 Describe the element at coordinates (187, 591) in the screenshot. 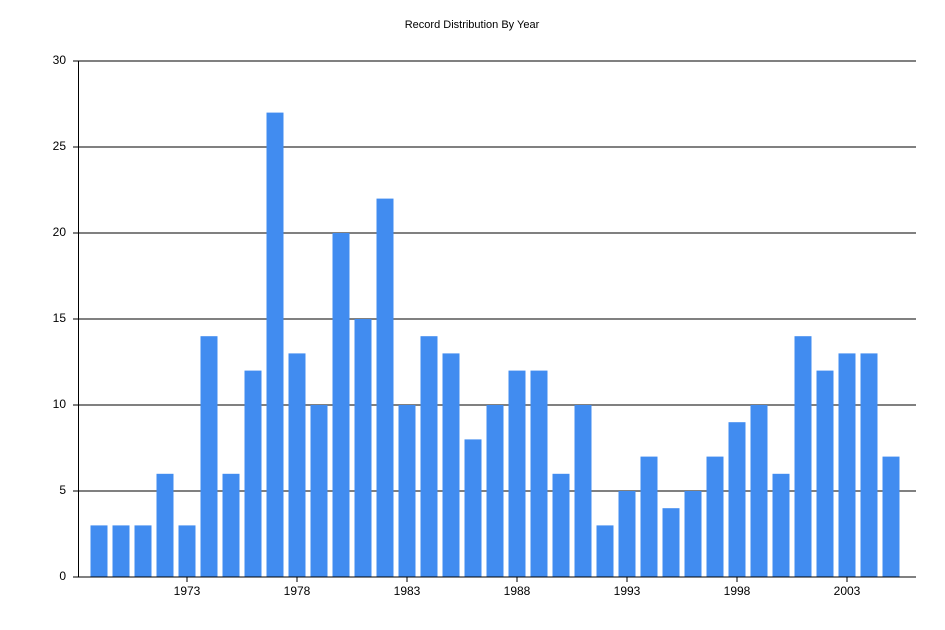

I see `x-tick-label: 1973` at that location.